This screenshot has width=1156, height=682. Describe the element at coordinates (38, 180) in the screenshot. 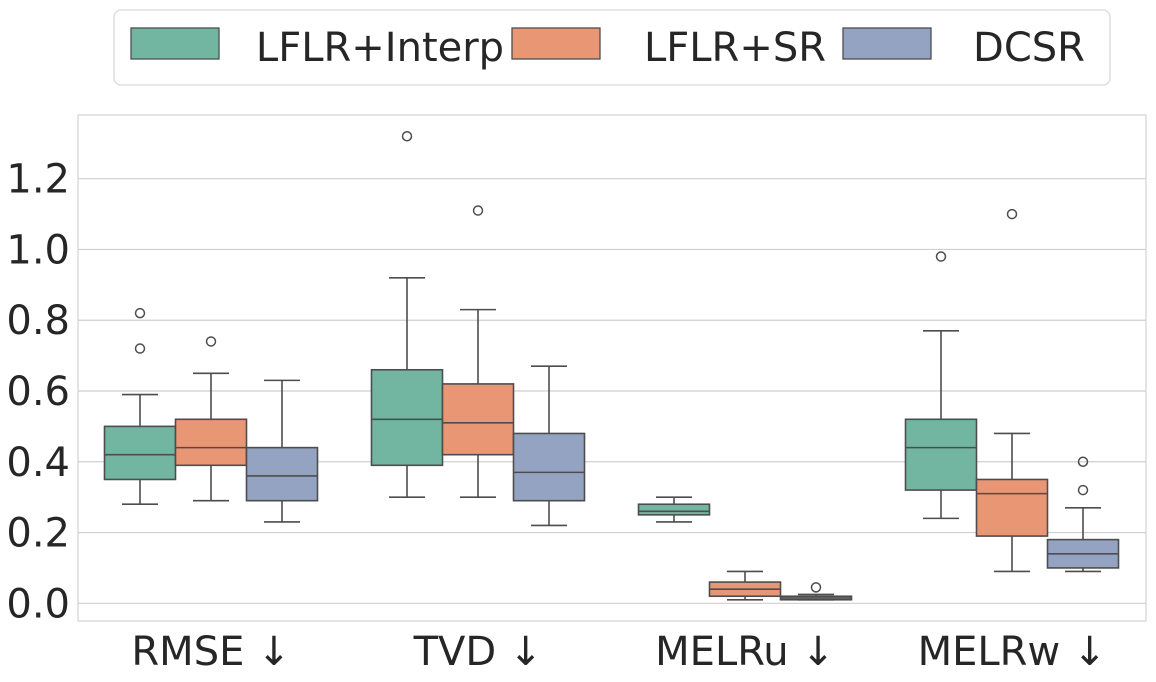

I see `y-tick-label: 1.2` at that location.